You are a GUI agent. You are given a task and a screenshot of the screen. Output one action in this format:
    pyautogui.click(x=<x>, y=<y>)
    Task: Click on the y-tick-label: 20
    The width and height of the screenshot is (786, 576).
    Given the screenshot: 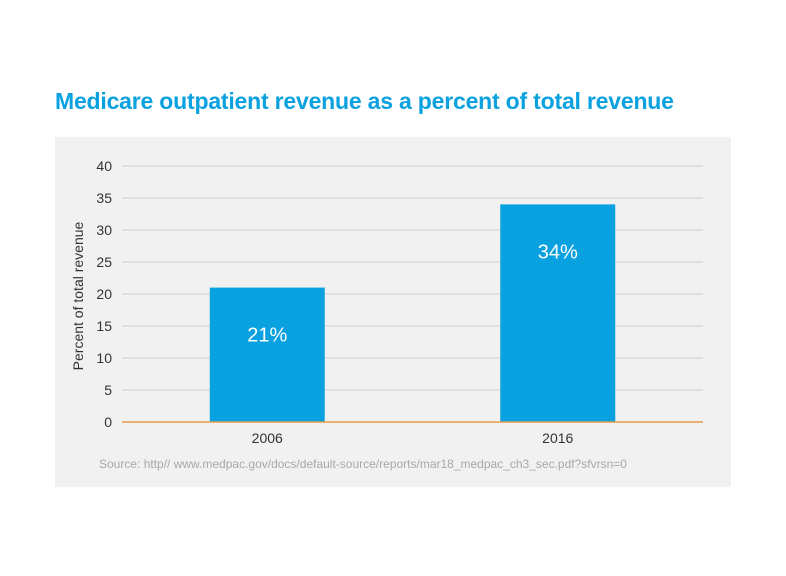 What is the action you would take?
    pyautogui.click(x=104, y=294)
    